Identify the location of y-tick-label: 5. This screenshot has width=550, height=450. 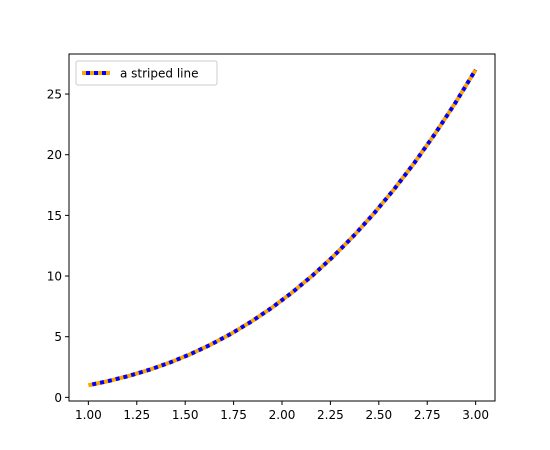
(58, 337).